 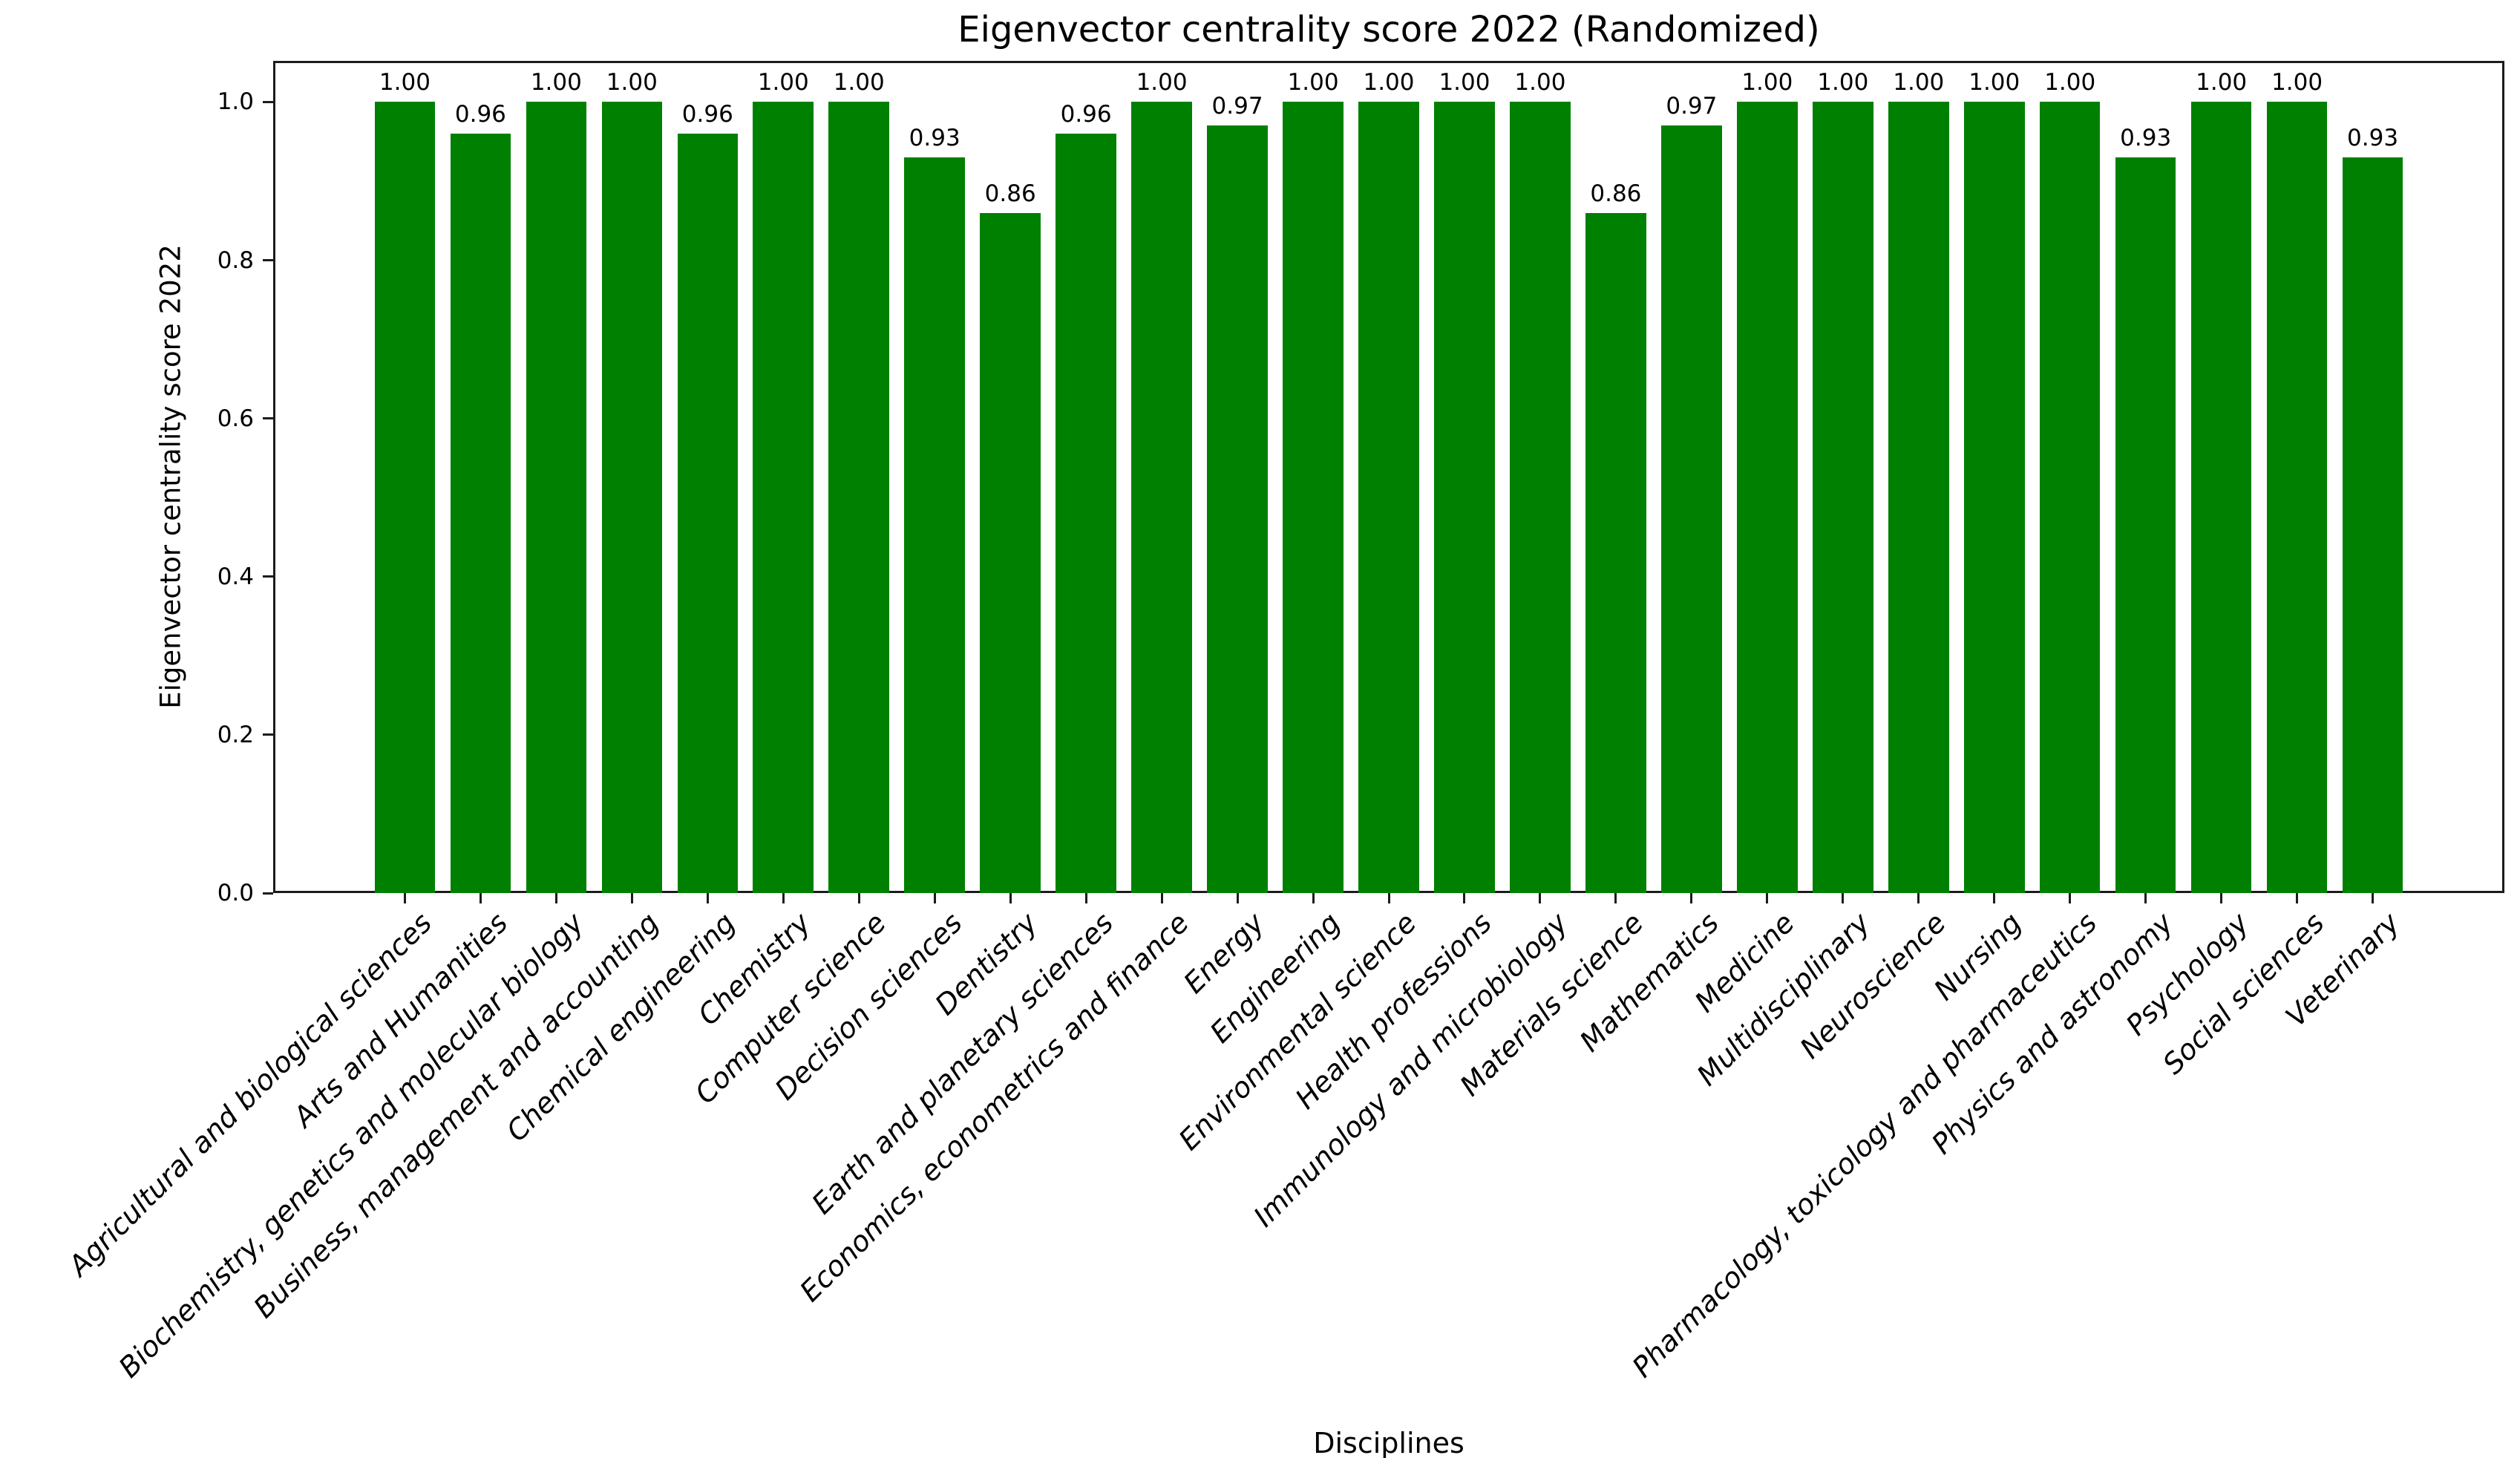 I want to click on y-tick-label: 0.4, so click(x=236, y=576).